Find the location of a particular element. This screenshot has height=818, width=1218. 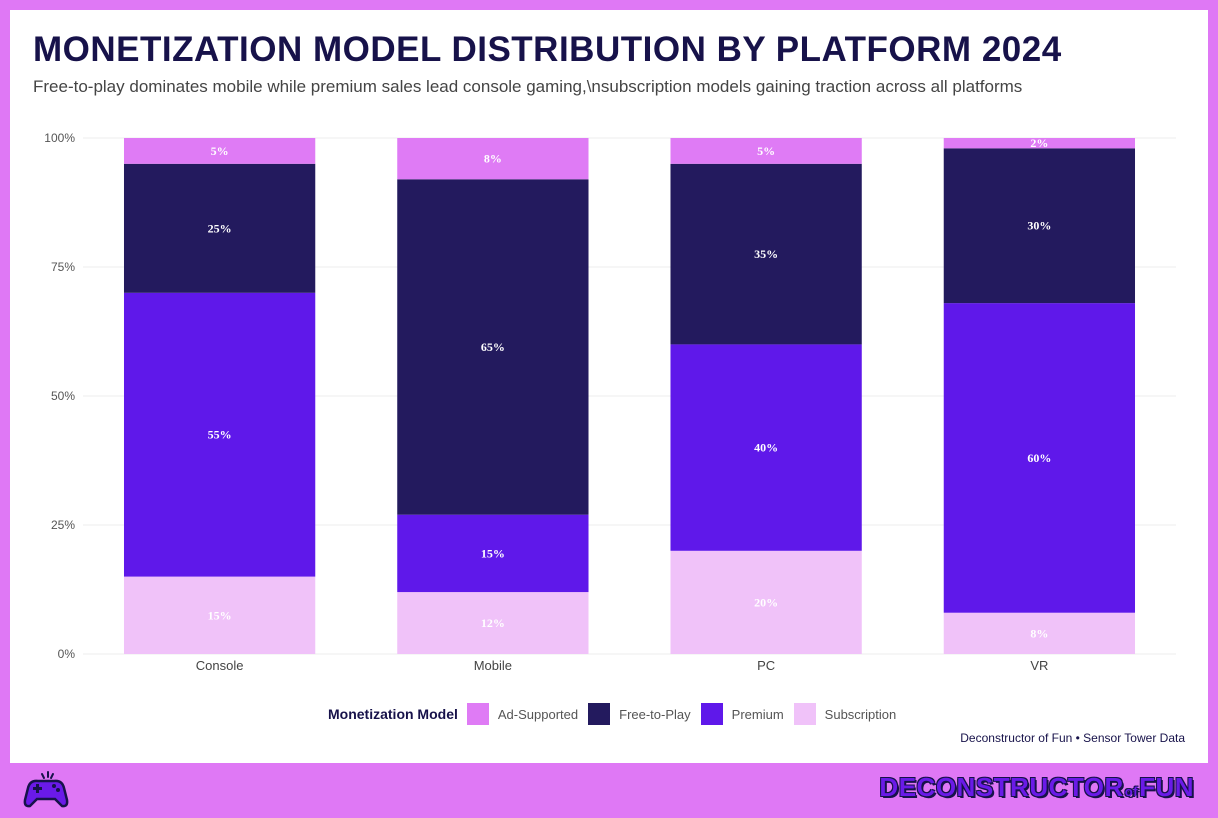

data-label: 12% is located at coordinates (493, 623).